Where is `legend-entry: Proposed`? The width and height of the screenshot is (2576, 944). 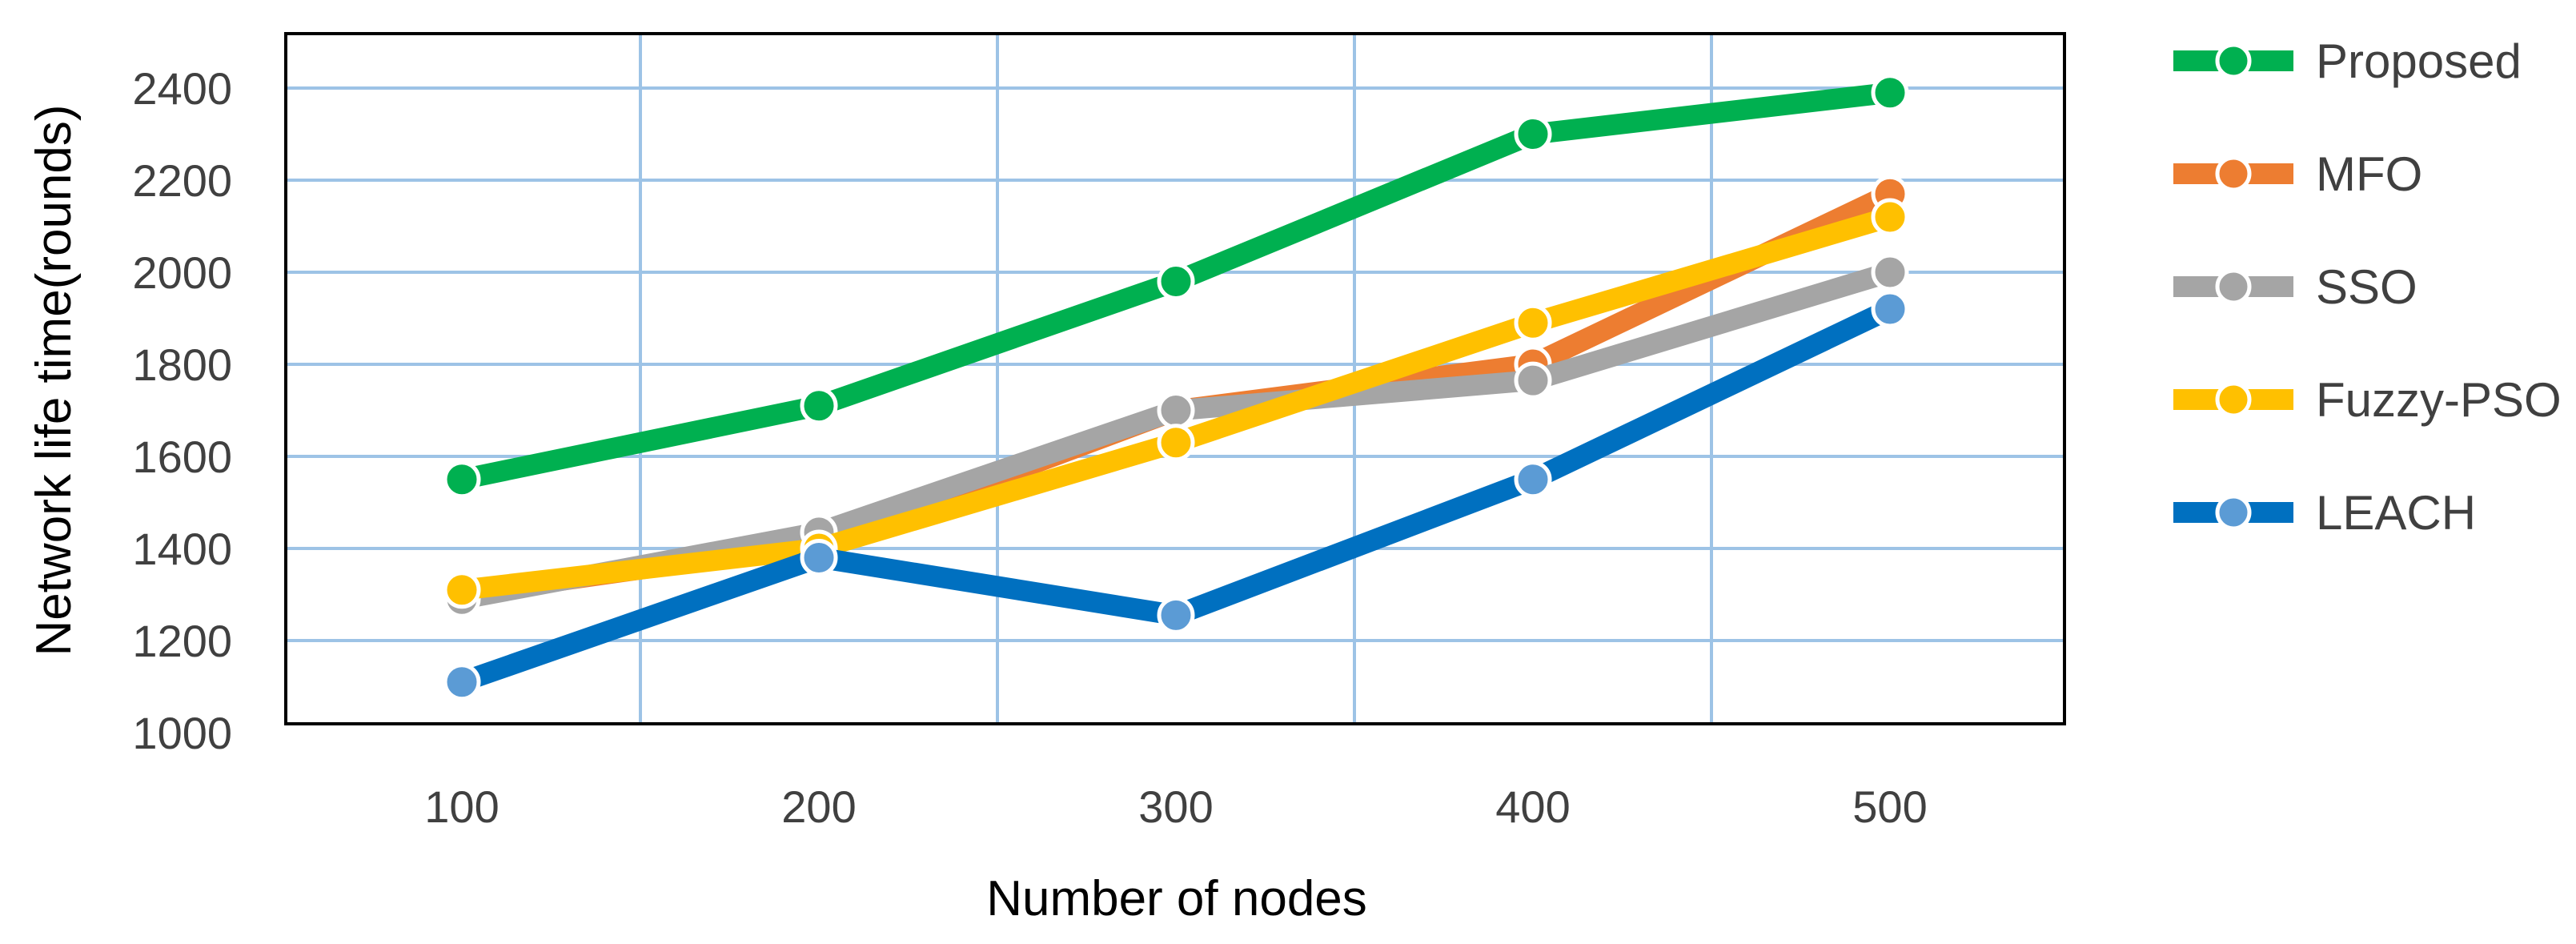 legend-entry: Proposed is located at coordinates (2347, 61).